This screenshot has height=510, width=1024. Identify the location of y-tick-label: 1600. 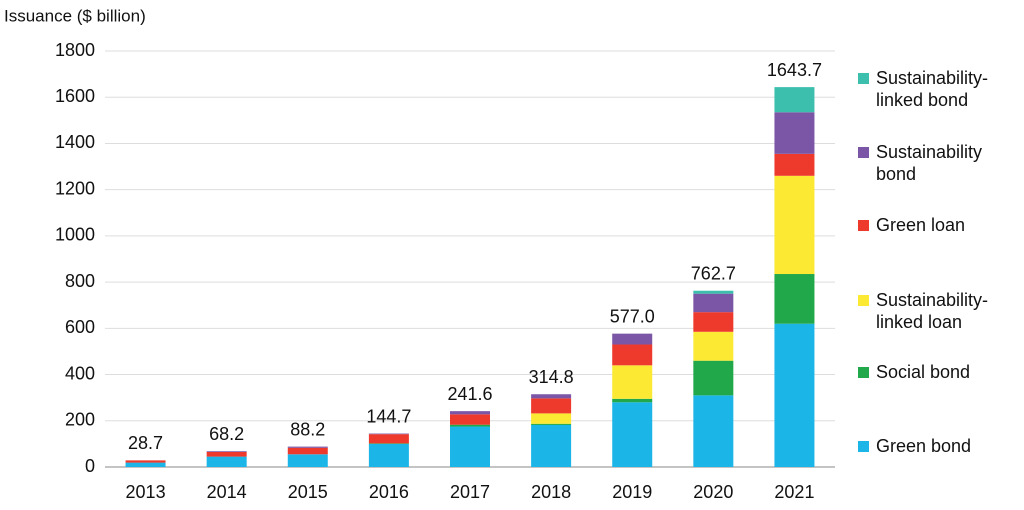
(75, 96).